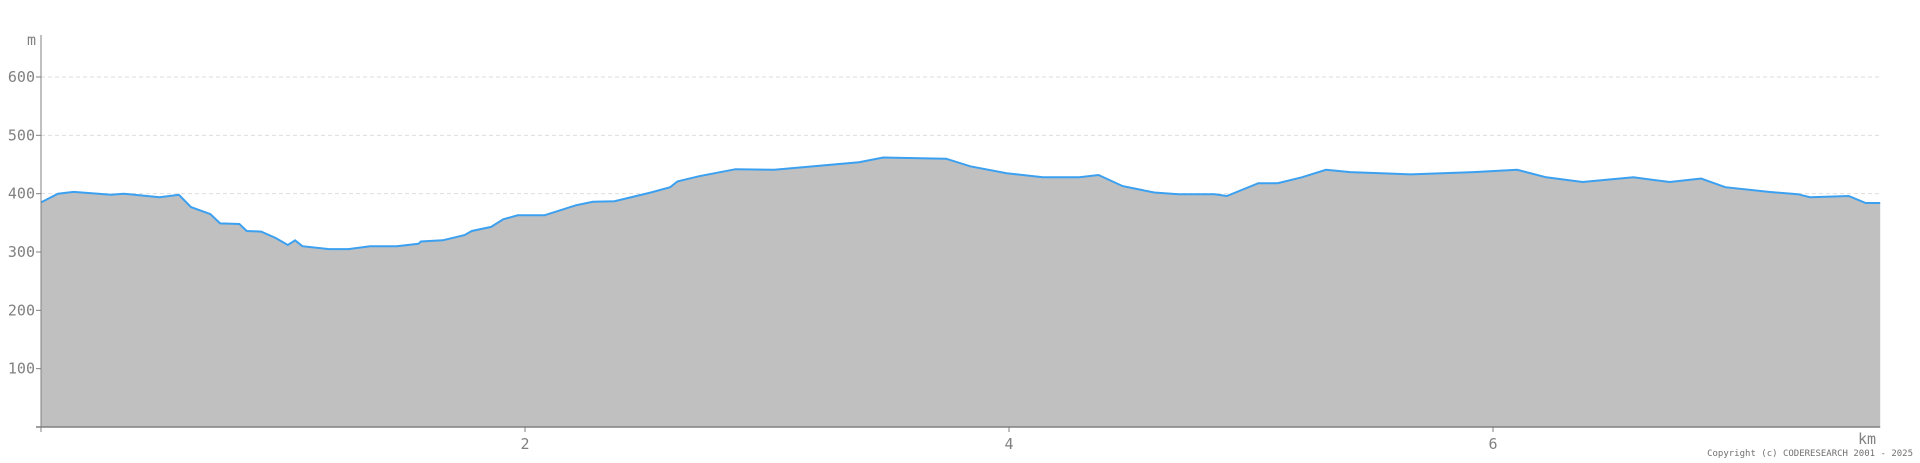 This screenshot has width=1920, height=463. I want to click on y-tick-label: 100, so click(21, 369).